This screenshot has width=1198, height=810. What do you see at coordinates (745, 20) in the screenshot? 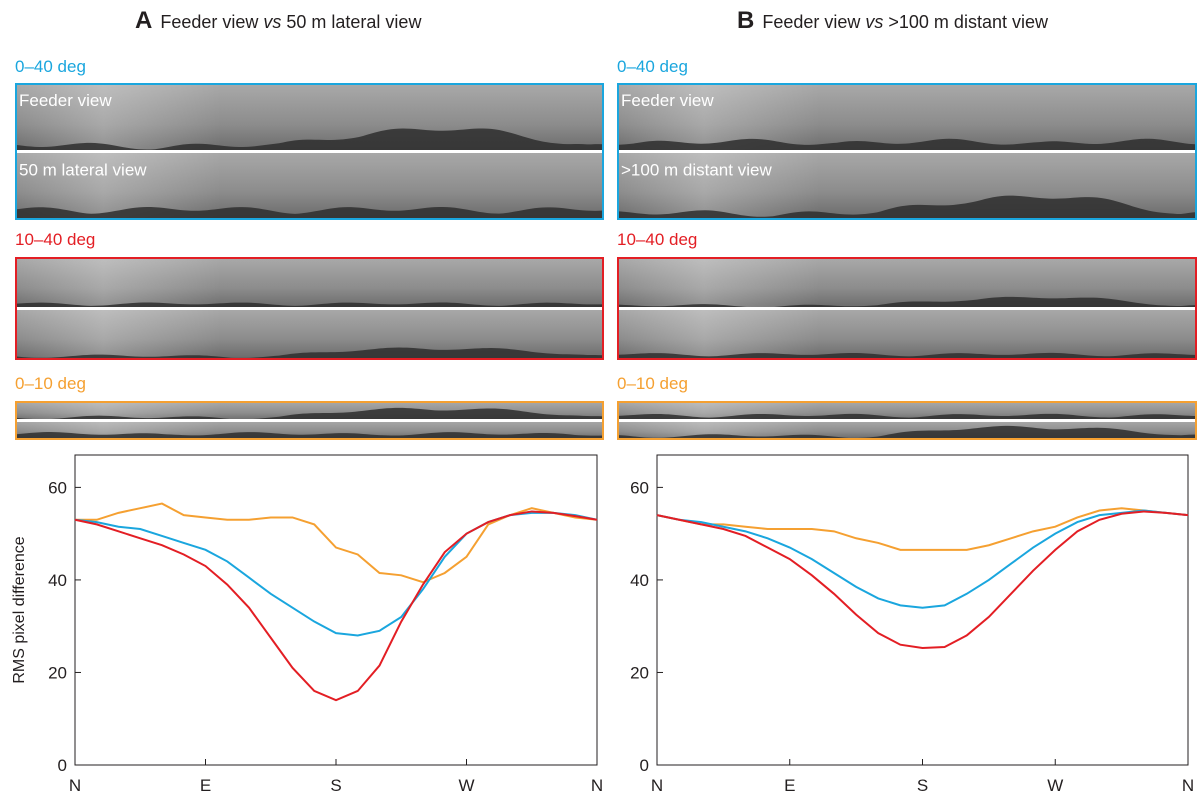
I see `panel-letter: B` at bounding box center [745, 20].